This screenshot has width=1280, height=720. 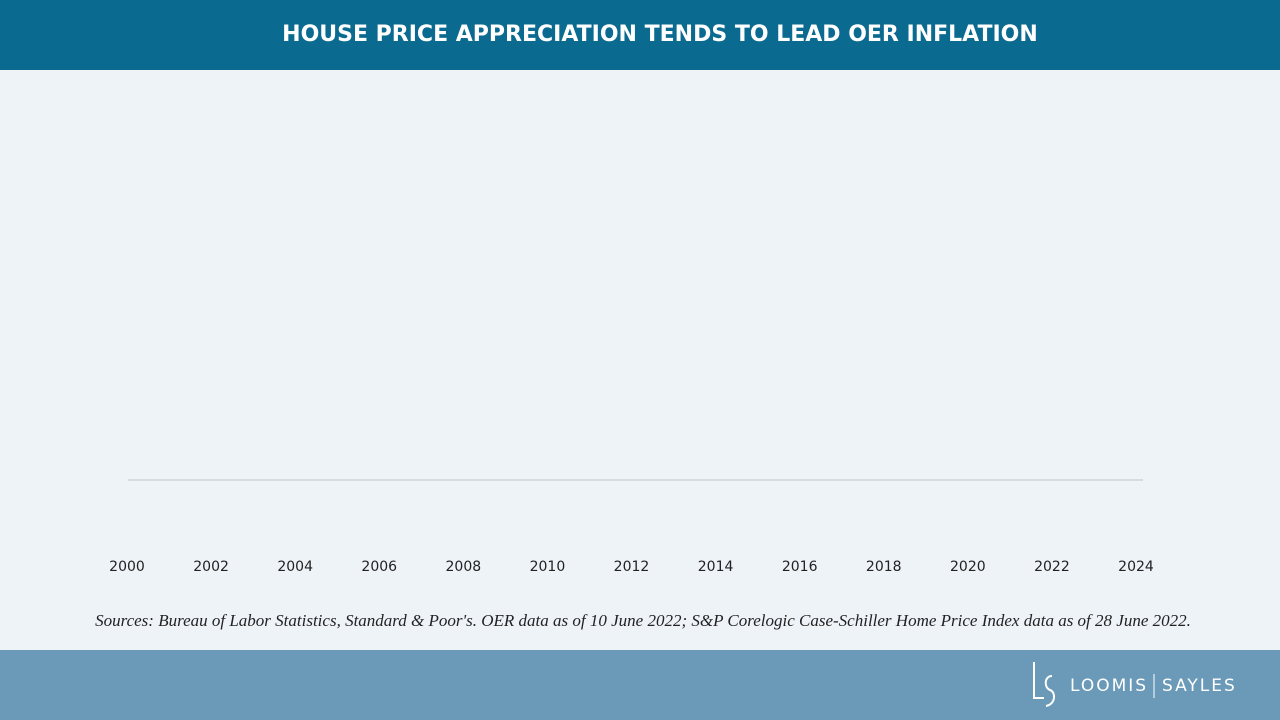 I want to click on footer-bar, so click(x=640, y=685).